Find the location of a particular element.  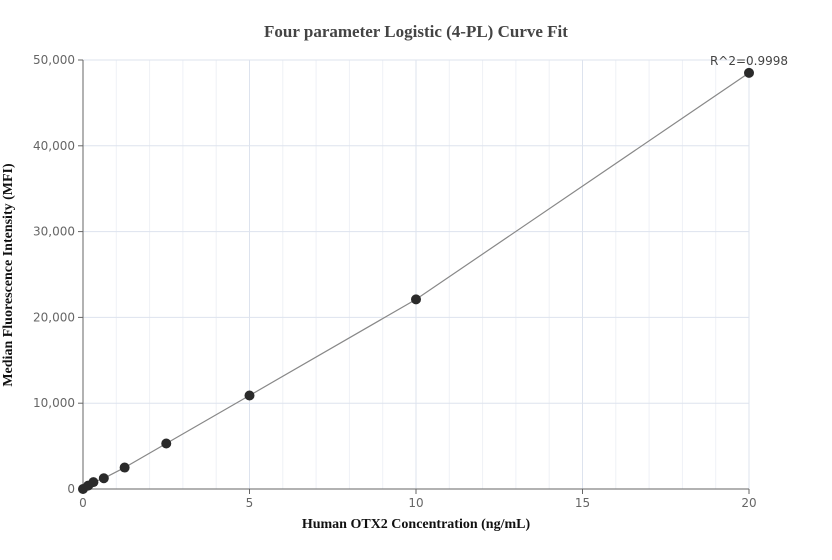

y-tick-label: 30,000 is located at coordinates (54, 232).